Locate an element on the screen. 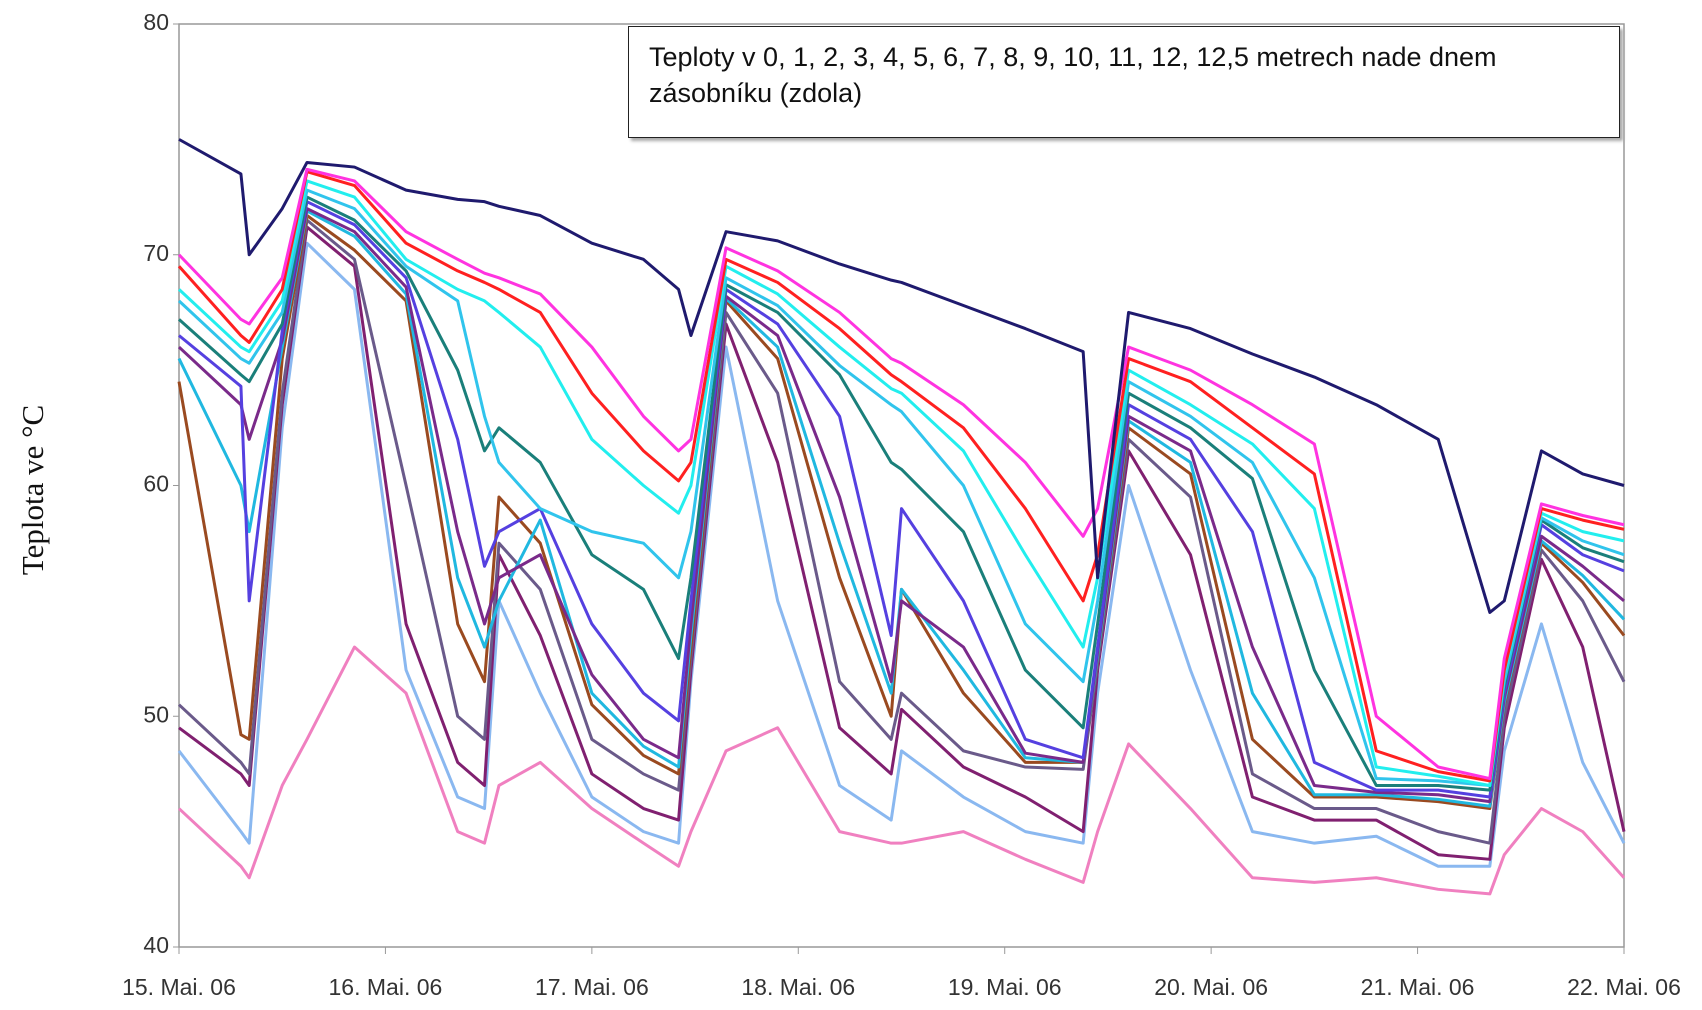 This screenshot has width=1702, height=1010. y-tick-label: 50 is located at coordinates (156, 714).